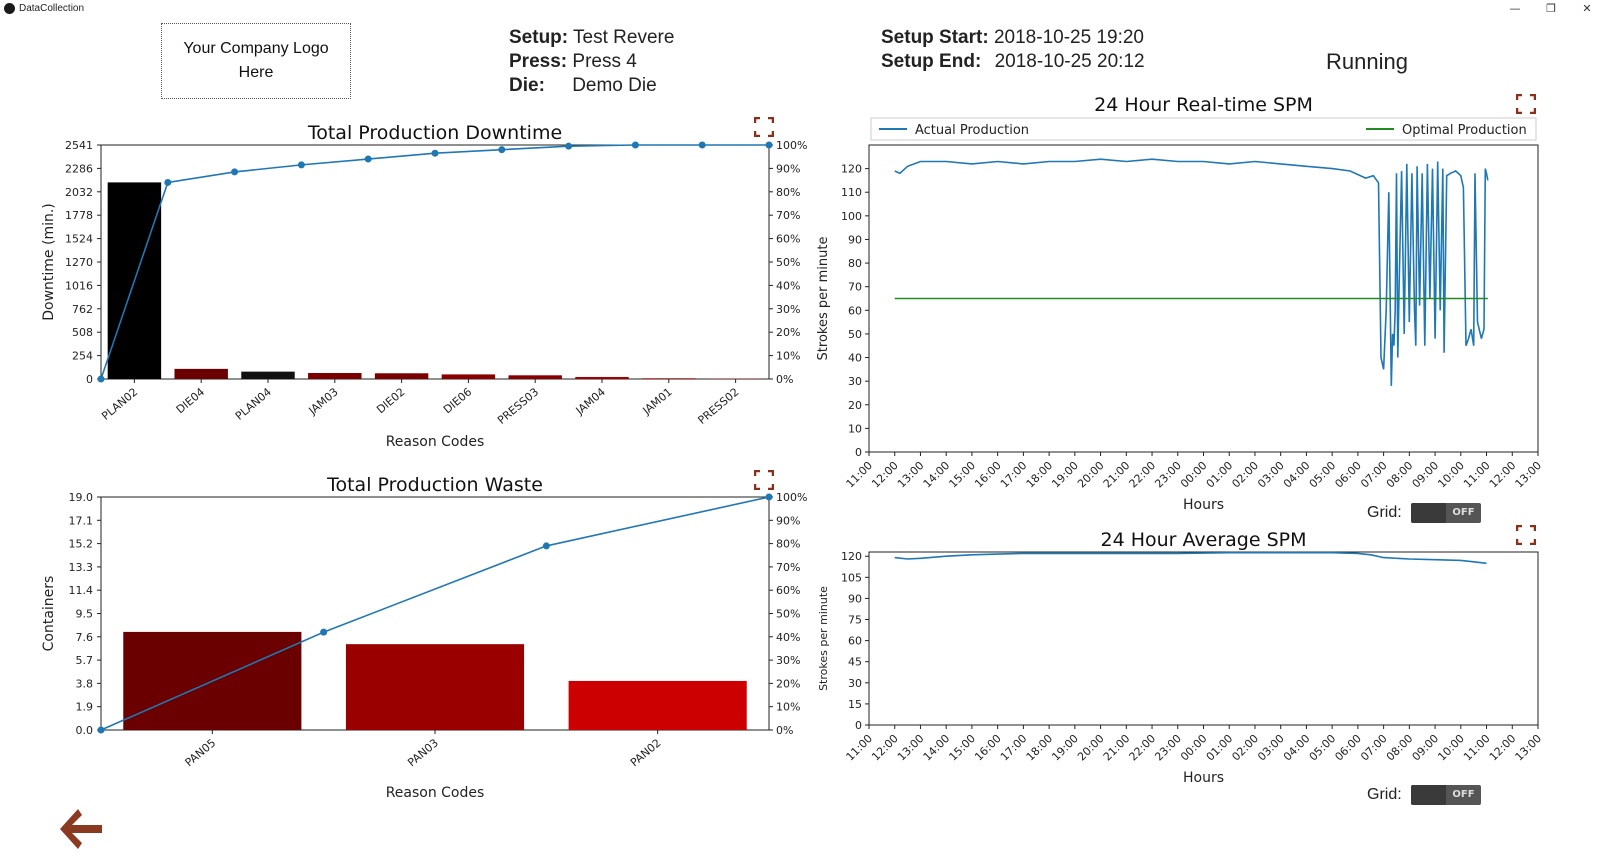 This screenshot has width=1600, height=867. I want to click on waste-xlabel: Reason Codes, so click(435, 793).